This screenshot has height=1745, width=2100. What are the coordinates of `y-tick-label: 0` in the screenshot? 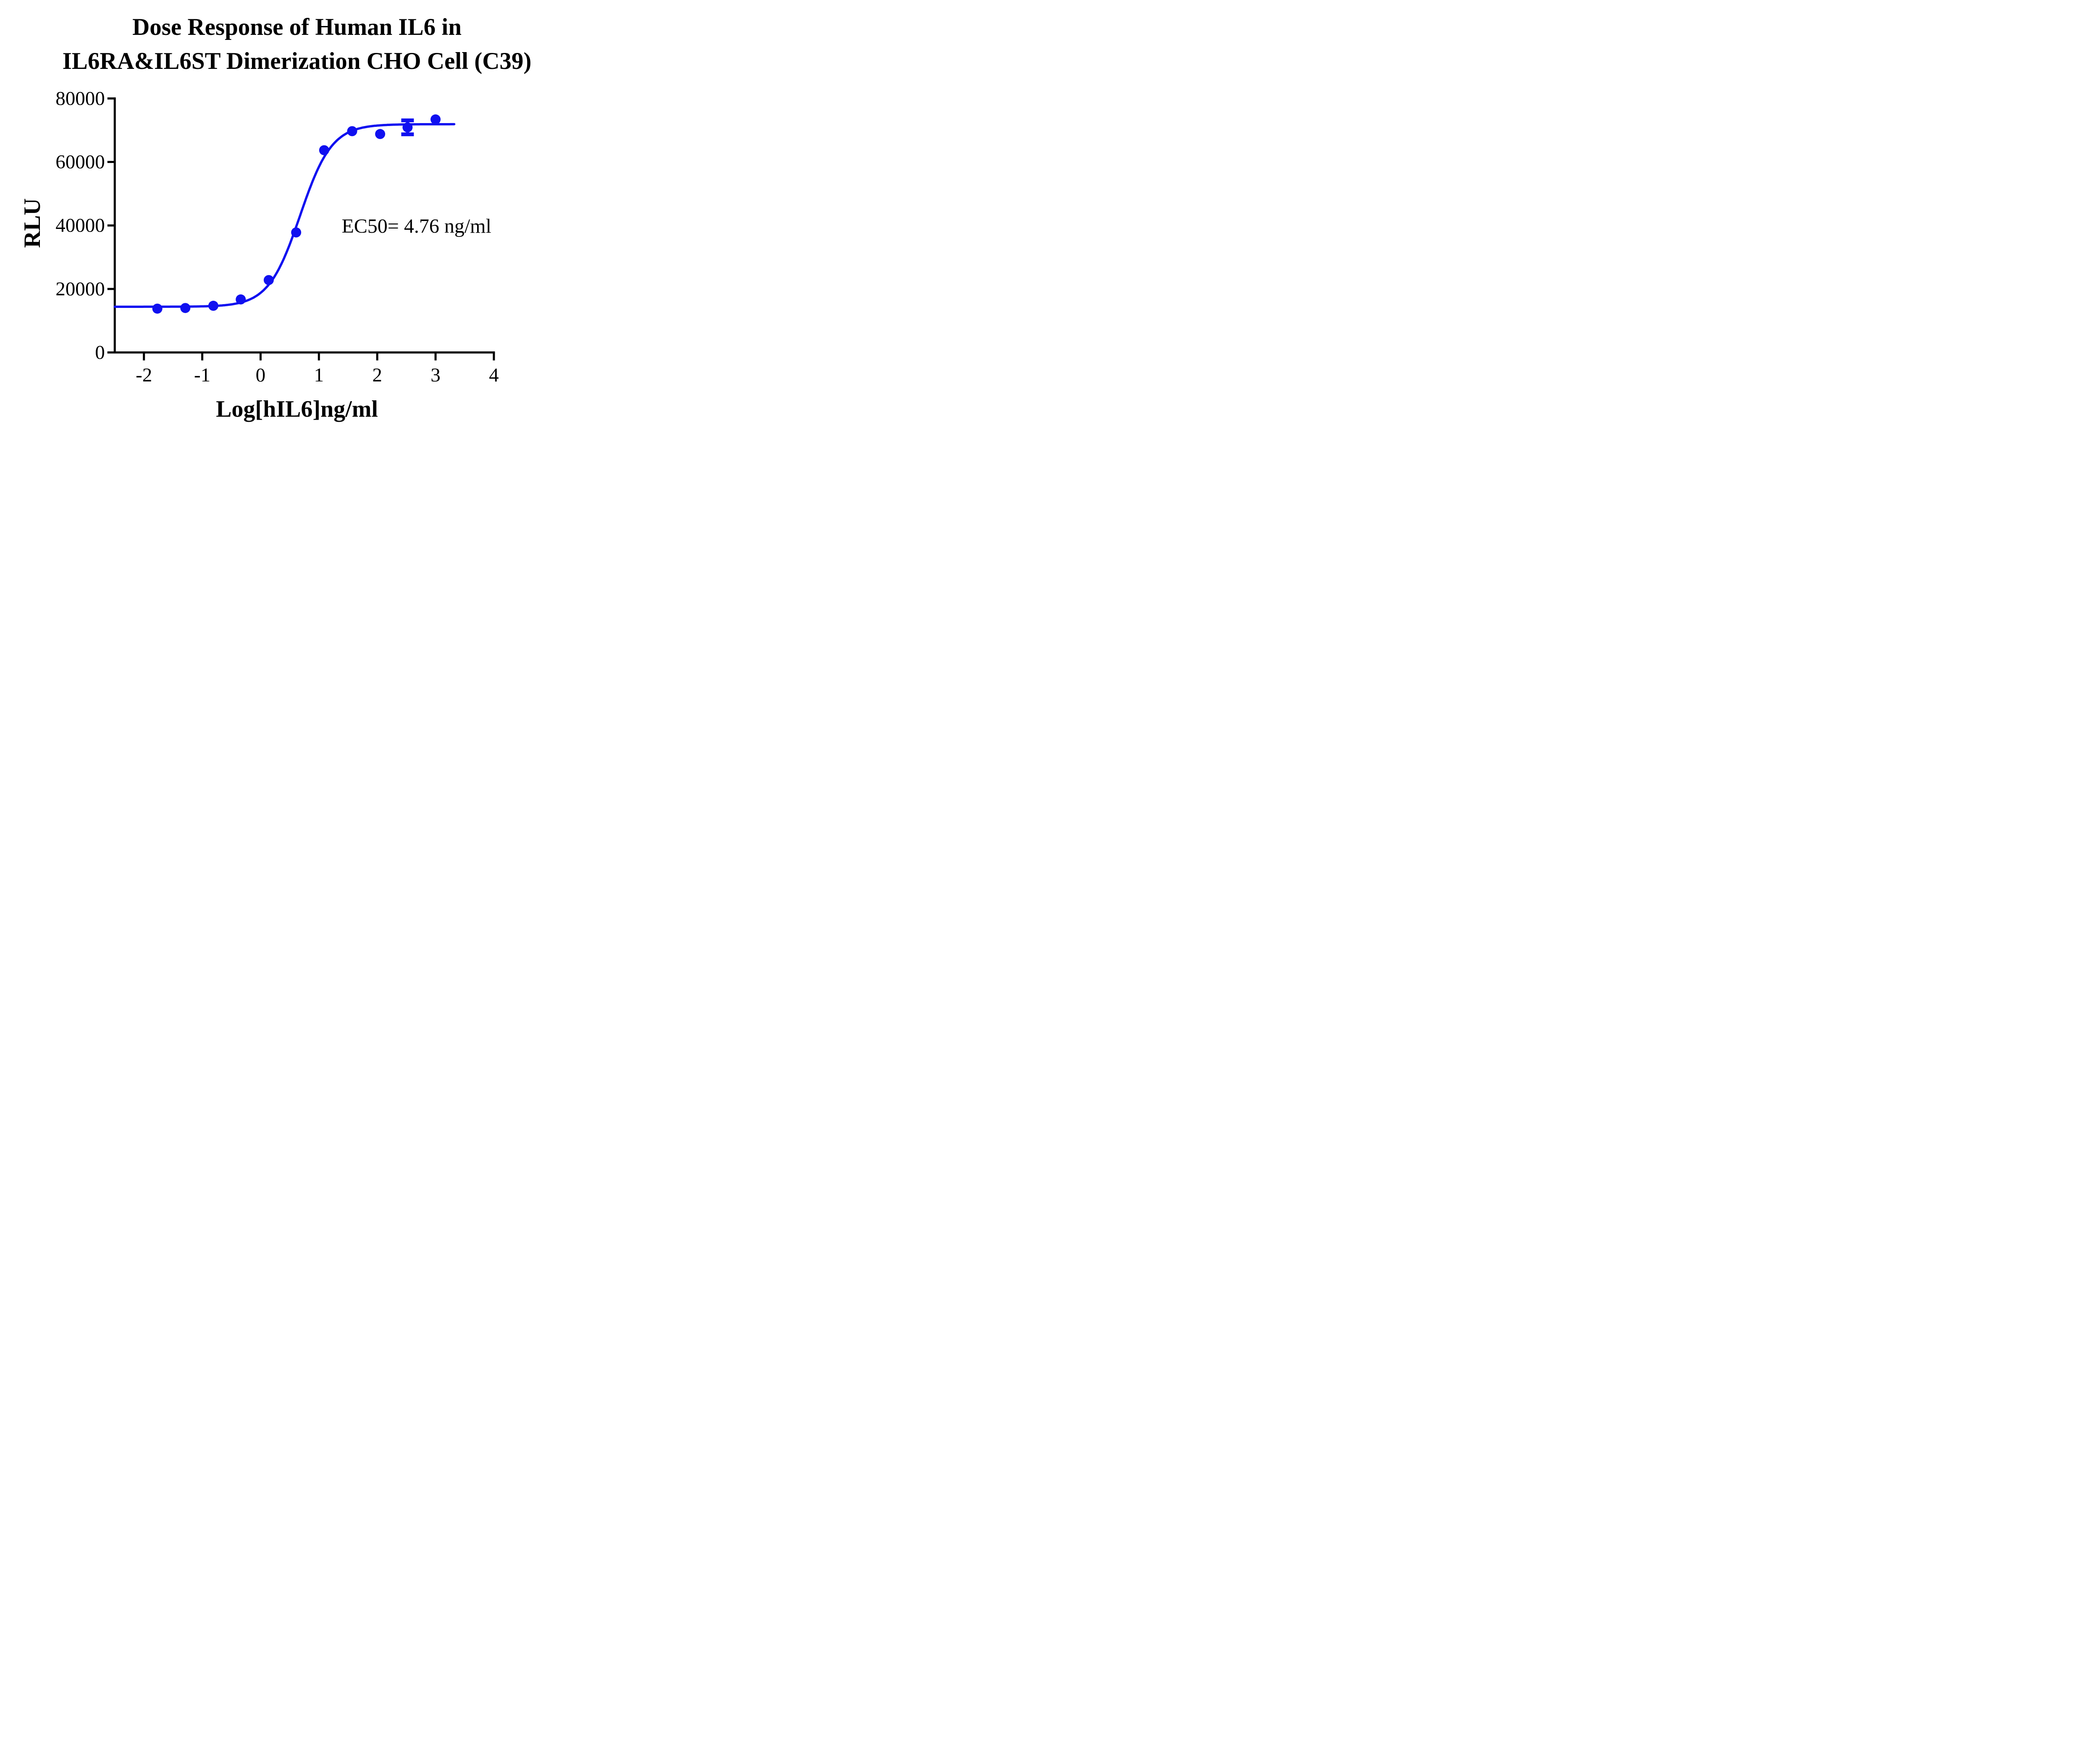 It's located at (100, 352).